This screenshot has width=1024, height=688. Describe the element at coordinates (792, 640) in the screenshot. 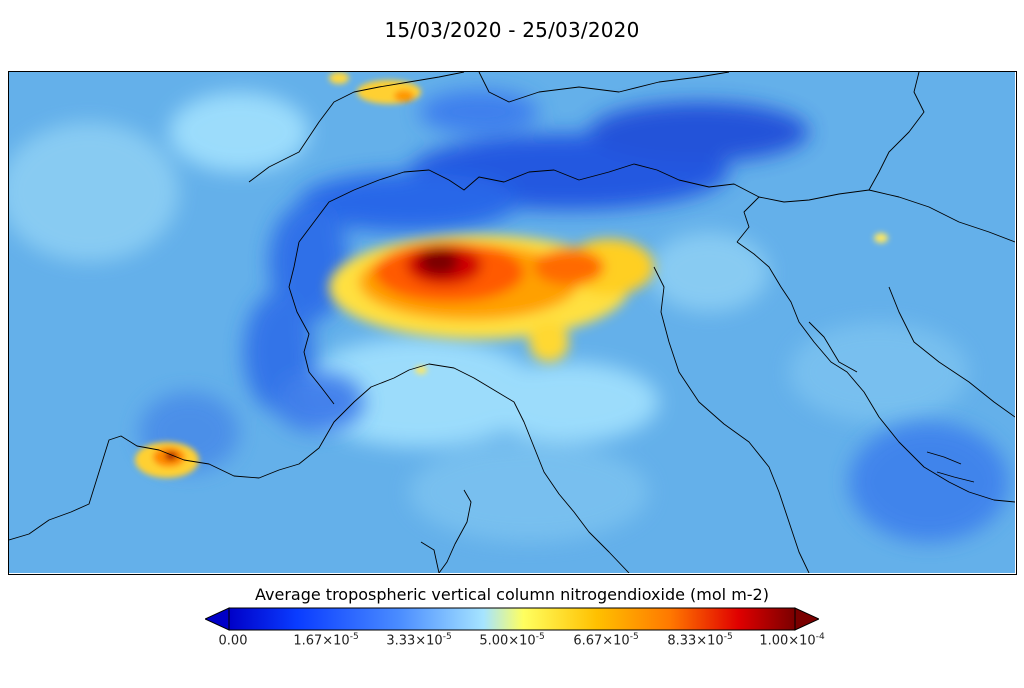

I see `colorbar-tick-6: 1.00×10-4` at that location.